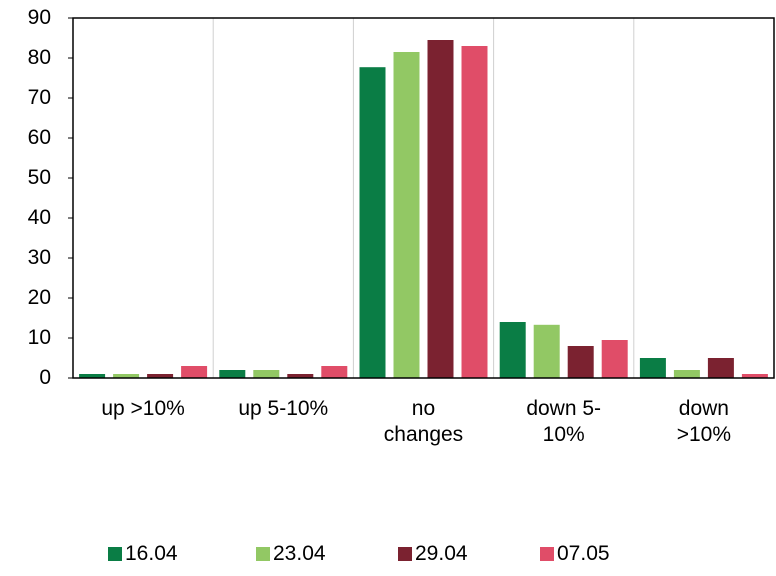 This screenshot has height=576, width=776. I want to click on y-tick-label: 50, so click(39, 177).